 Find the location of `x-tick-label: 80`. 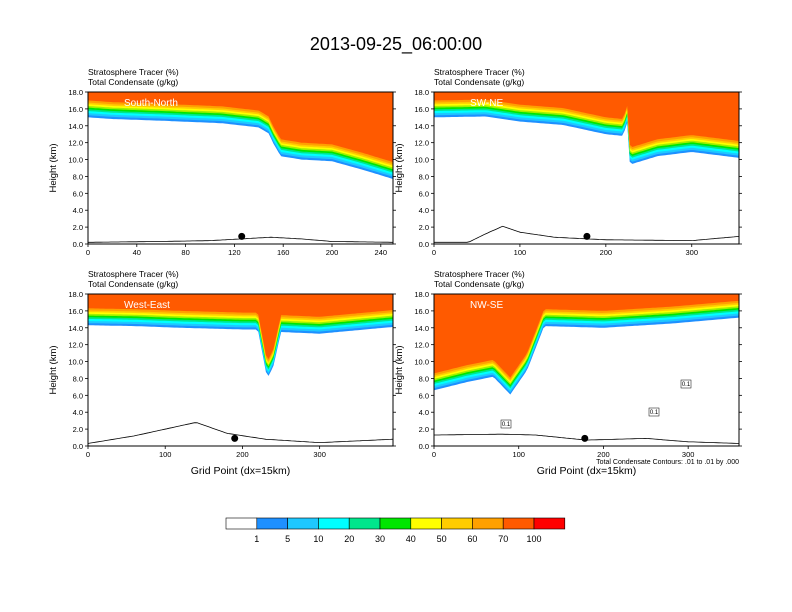

x-tick-label: 80 is located at coordinates (185, 252).